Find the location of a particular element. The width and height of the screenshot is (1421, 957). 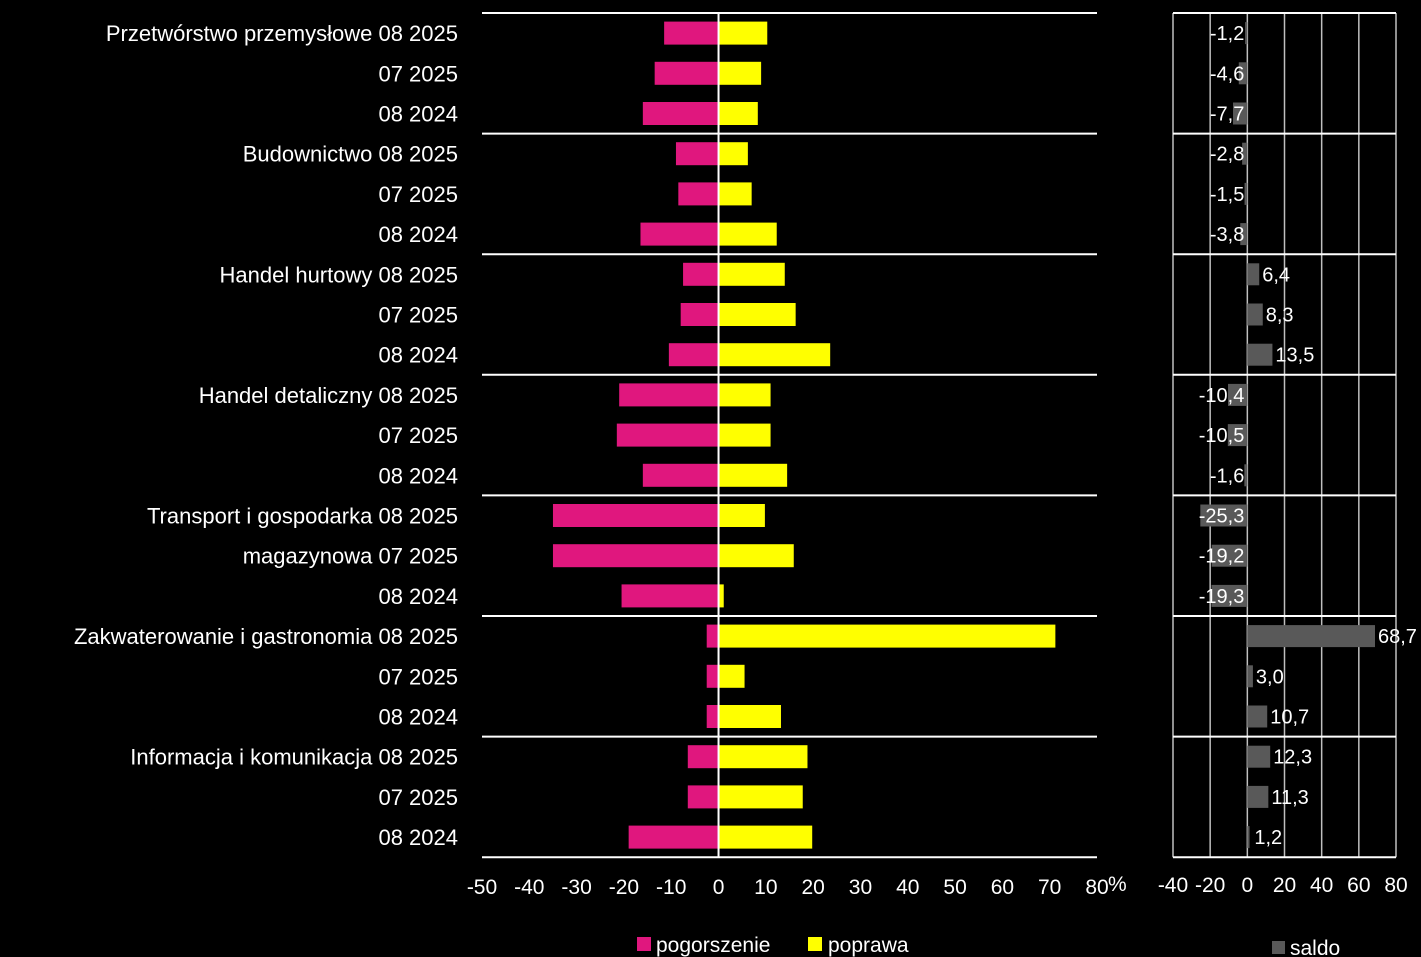

category-label: magazynowa 07 2025 is located at coordinates (350, 556).